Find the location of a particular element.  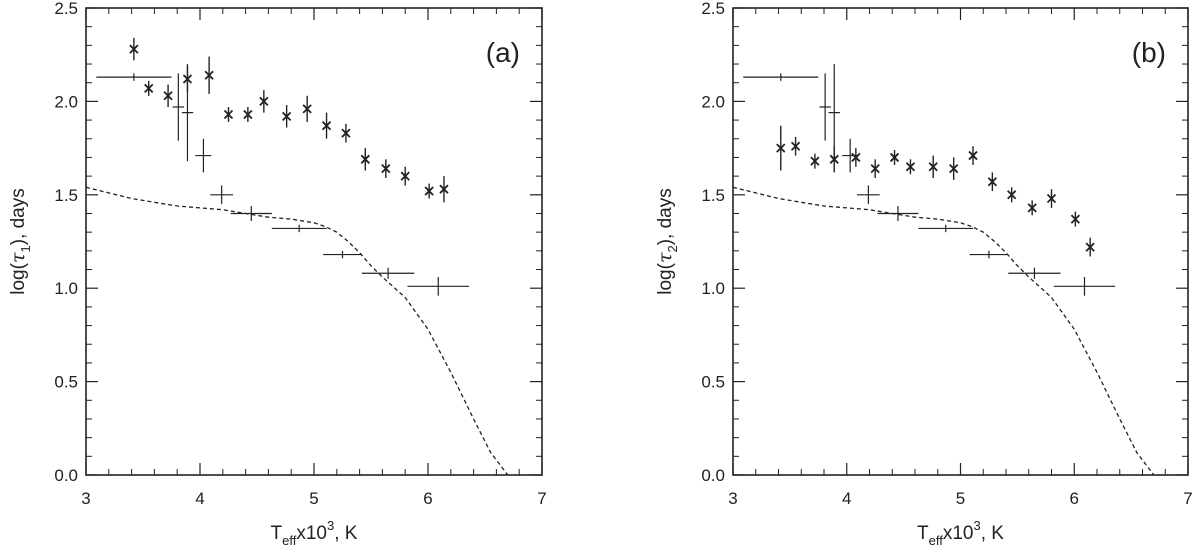

x-tick-label: 3 is located at coordinates (732, 498).